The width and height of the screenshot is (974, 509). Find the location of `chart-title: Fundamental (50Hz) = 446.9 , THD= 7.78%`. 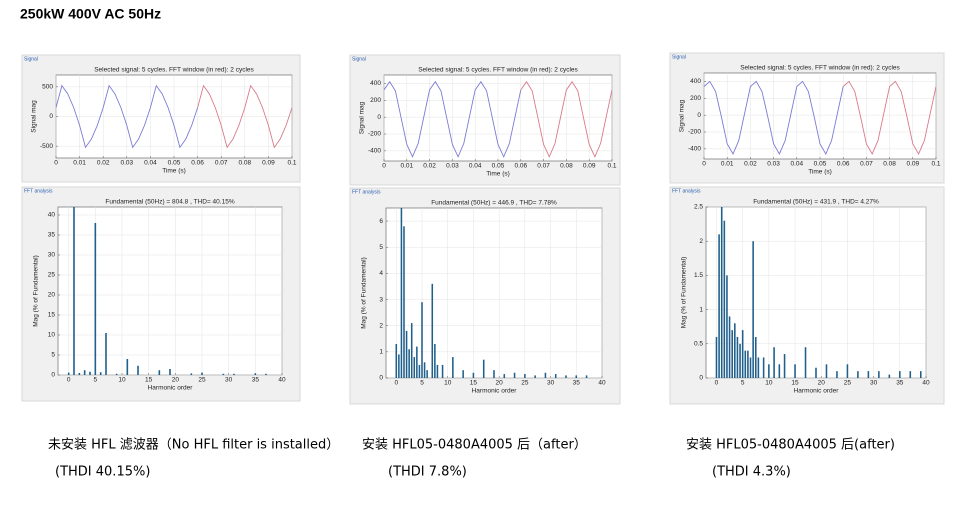

chart-title: Fundamental (50Hz) = 446.9 , THD= 7.78% is located at coordinates (494, 203).